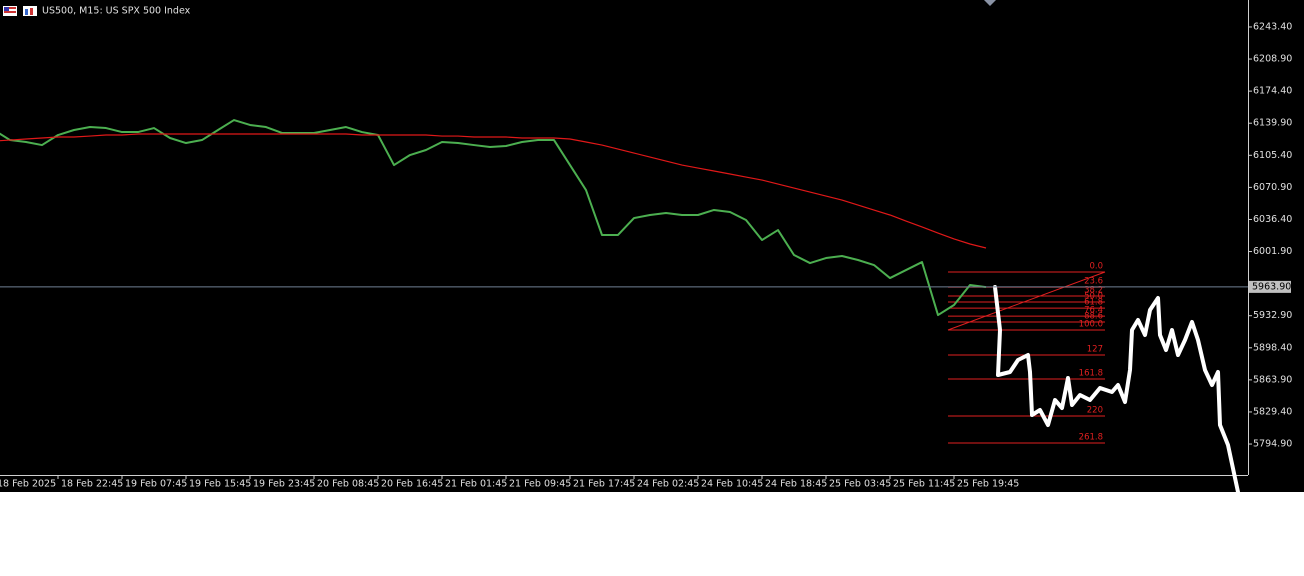 This screenshot has width=1304, height=576. I want to click on x-tick-label: 21 Feb 17:45, so click(604, 484).